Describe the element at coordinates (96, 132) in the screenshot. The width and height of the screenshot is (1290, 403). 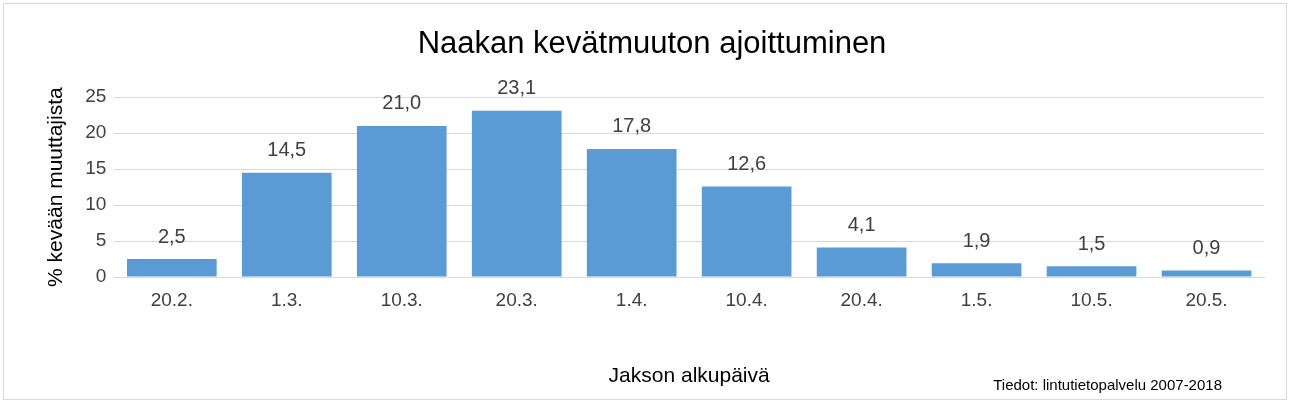
I see `y-tick-label: 20` at that location.